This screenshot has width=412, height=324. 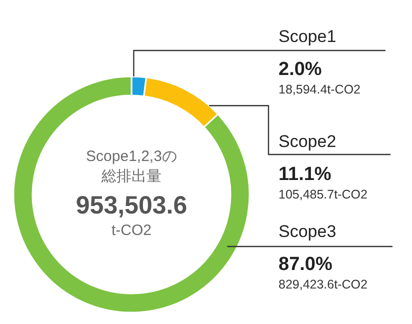 I want to click on slice-label: Scope2, so click(x=307, y=141).